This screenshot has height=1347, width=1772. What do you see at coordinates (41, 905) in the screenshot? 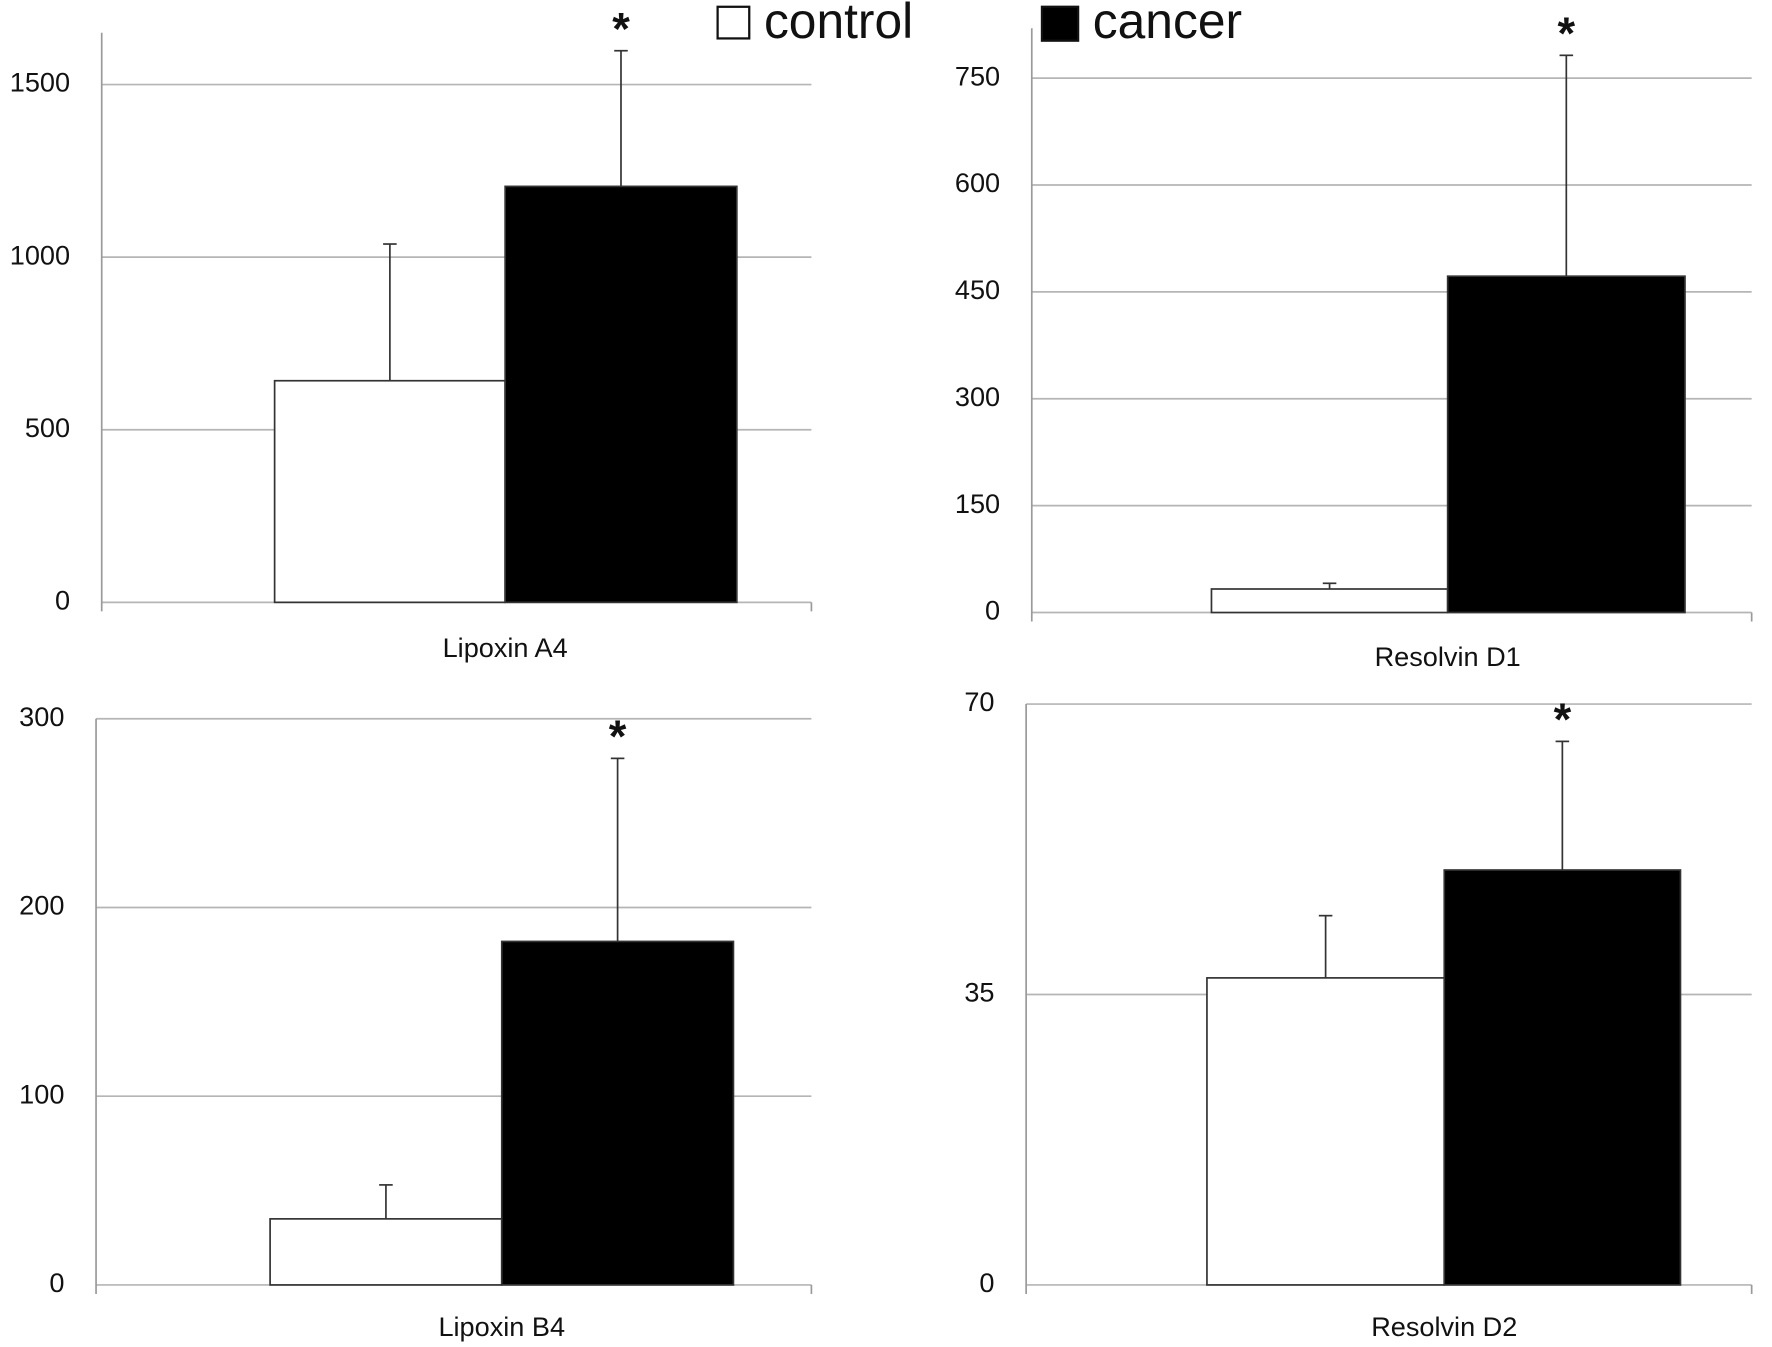
I see `y-tick-label: 200` at bounding box center [41, 905].